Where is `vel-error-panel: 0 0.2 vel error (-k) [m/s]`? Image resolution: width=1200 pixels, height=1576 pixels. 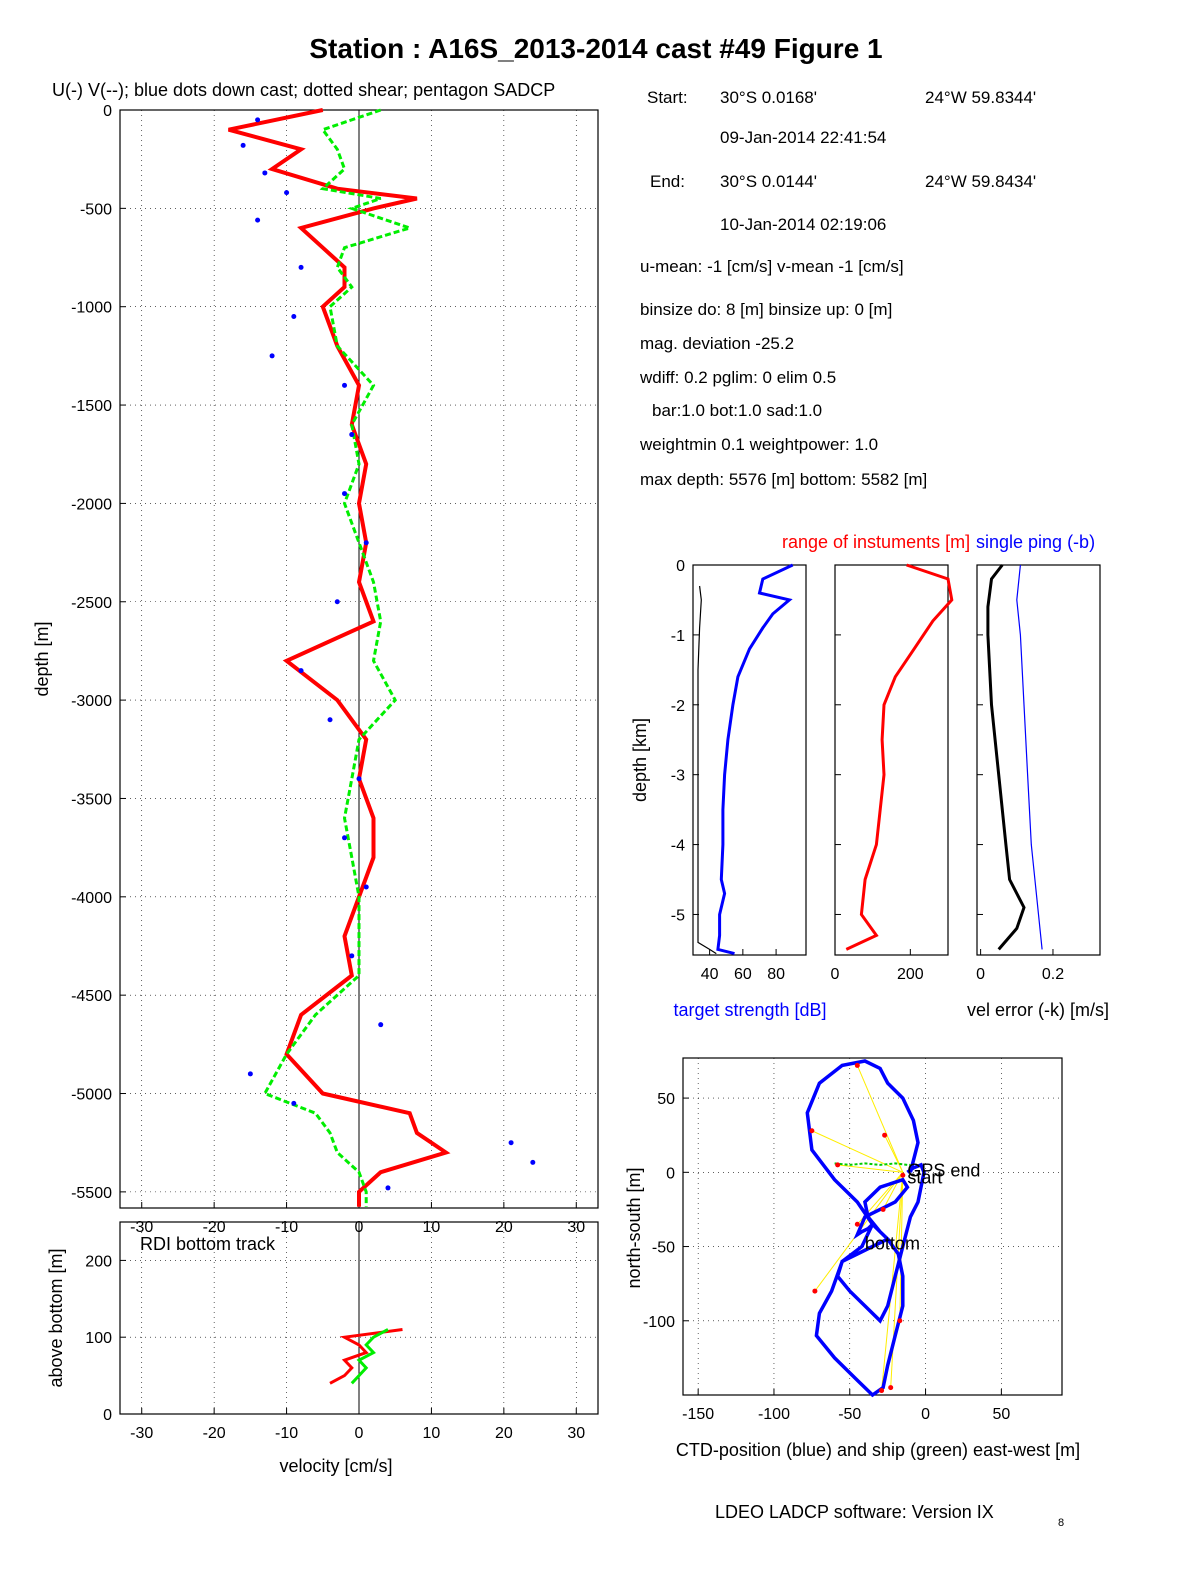 vel-error-panel: 0 0.2 vel error (-k) [m/s] is located at coordinates (1038, 792).